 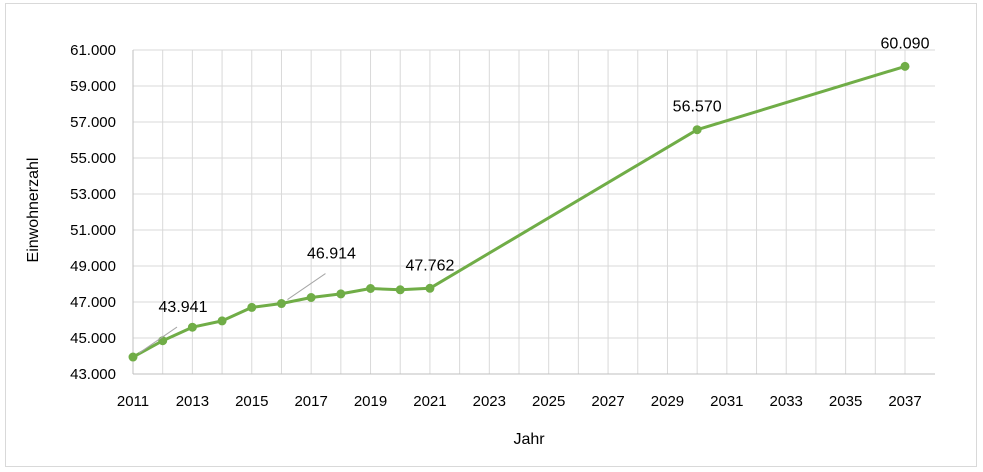 What do you see at coordinates (251, 401) in the screenshot?
I see `x-tick-label: 2015` at bounding box center [251, 401].